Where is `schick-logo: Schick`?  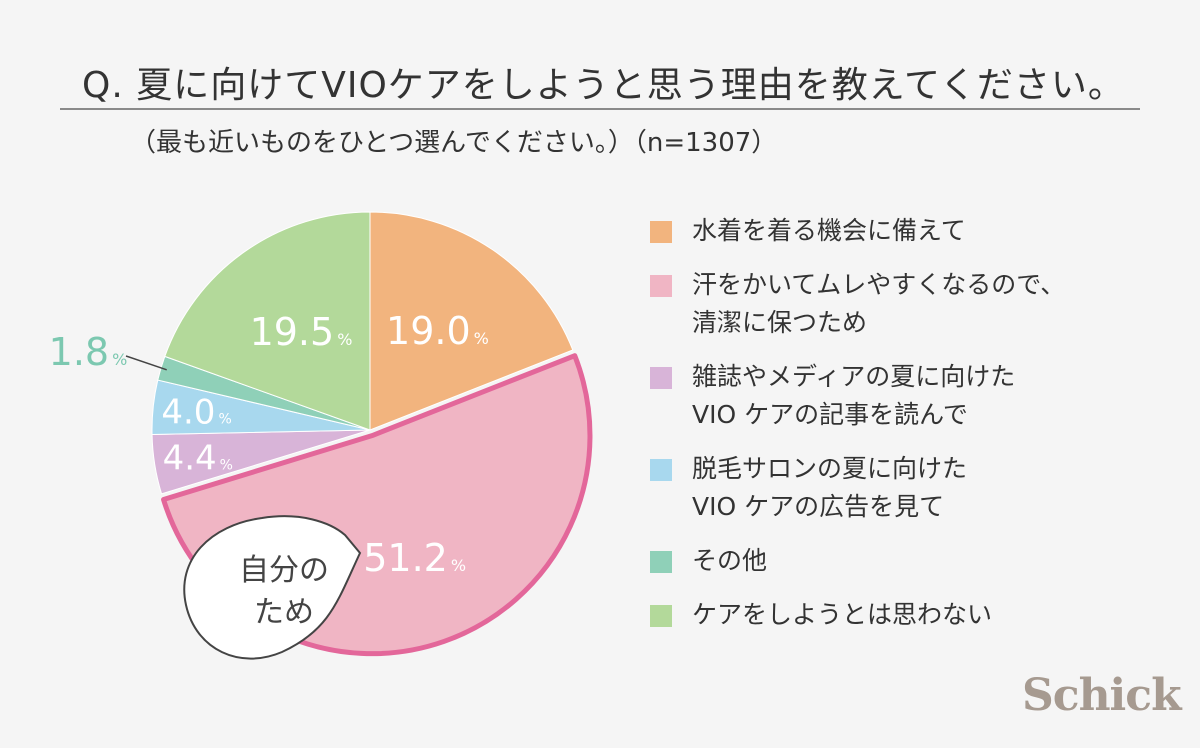
schick-logo: Schick is located at coordinates (1102, 695).